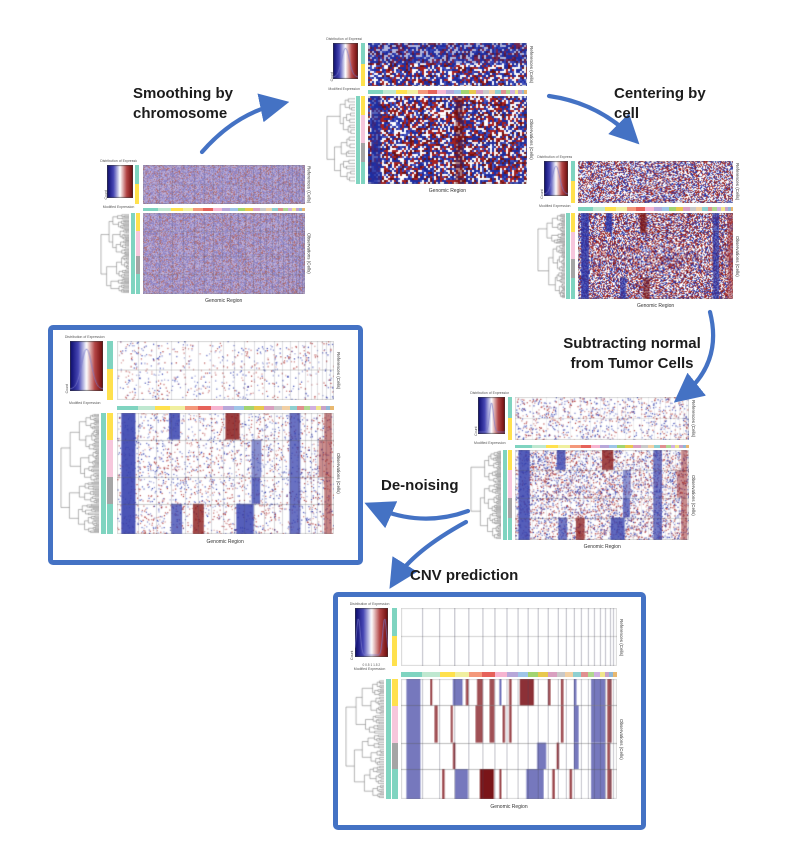  What do you see at coordinates (420, 485) in the screenshot?
I see `stage-label-denoising: De-noising` at bounding box center [420, 485].